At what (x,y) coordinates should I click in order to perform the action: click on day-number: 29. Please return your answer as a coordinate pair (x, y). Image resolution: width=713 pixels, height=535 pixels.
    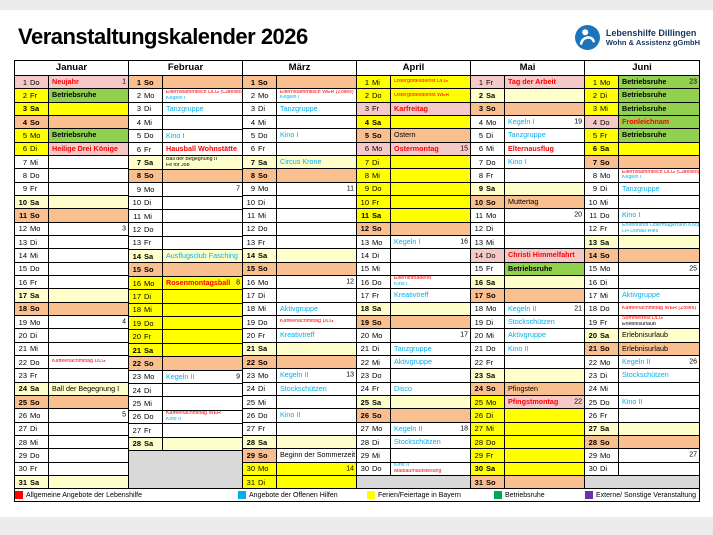
    Looking at the image, I should click on (592, 455).